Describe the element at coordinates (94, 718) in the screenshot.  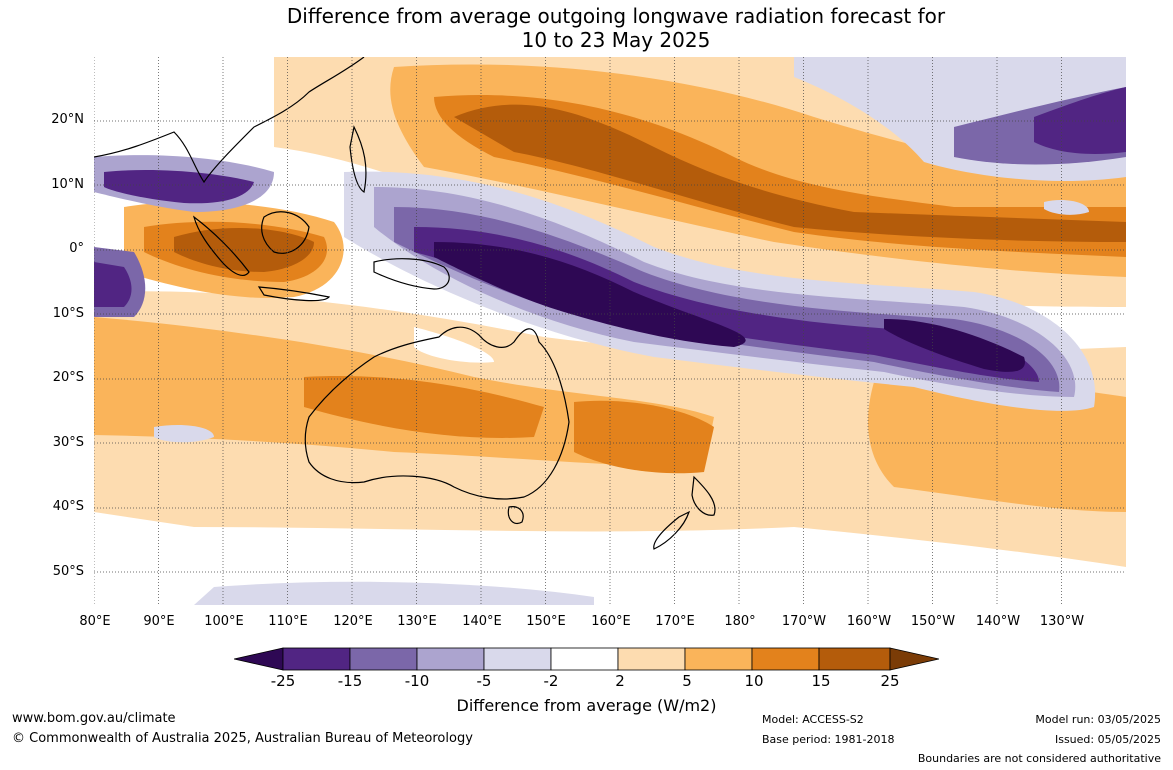
I see `footer-website: www.bom.gov.au/climate` at that location.